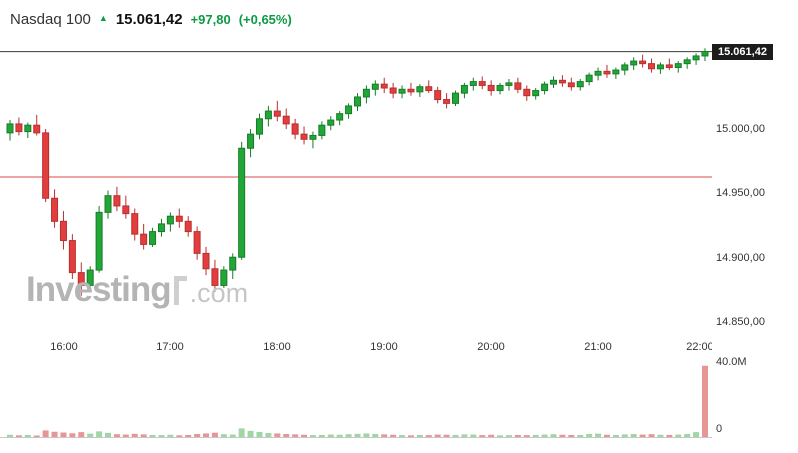 This screenshot has height=453, width=798. Describe the element at coordinates (149, 19) in the screenshot. I see `last-price: 15.061,42` at that location.